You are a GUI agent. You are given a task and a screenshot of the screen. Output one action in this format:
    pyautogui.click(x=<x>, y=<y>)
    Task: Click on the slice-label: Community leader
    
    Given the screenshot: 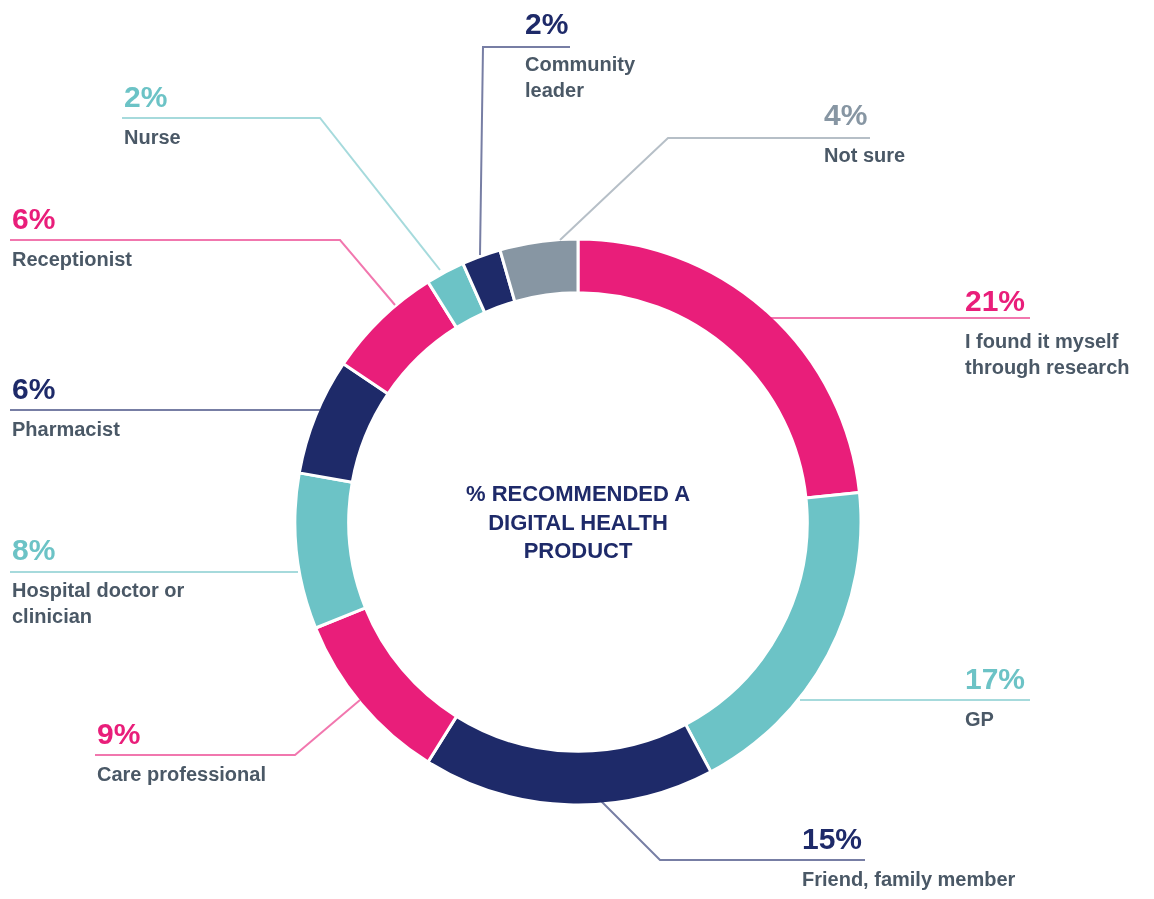 What is the action you would take?
    pyautogui.click(x=580, y=77)
    